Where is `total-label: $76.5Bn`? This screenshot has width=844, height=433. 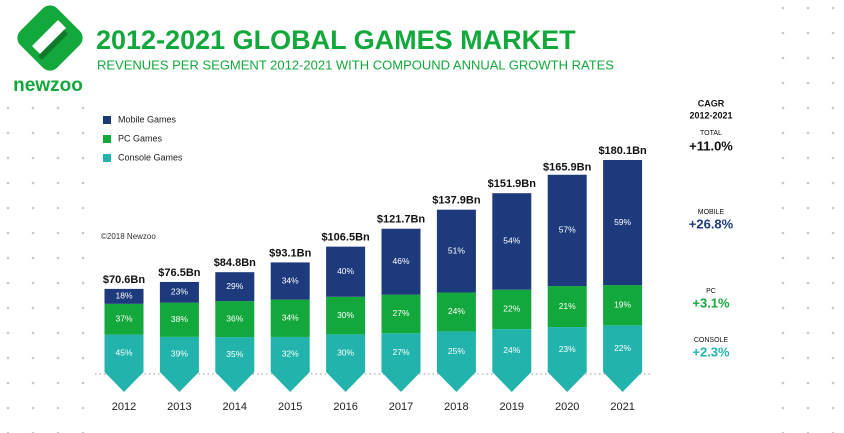
total-label: $76.5Bn is located at coordinates (179, 273).